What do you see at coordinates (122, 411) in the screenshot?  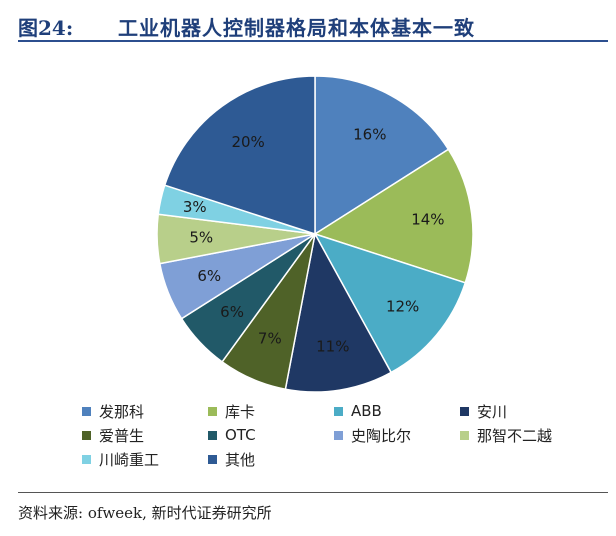 I see `legend-label: 发那科` at bounding box center [122, 411].